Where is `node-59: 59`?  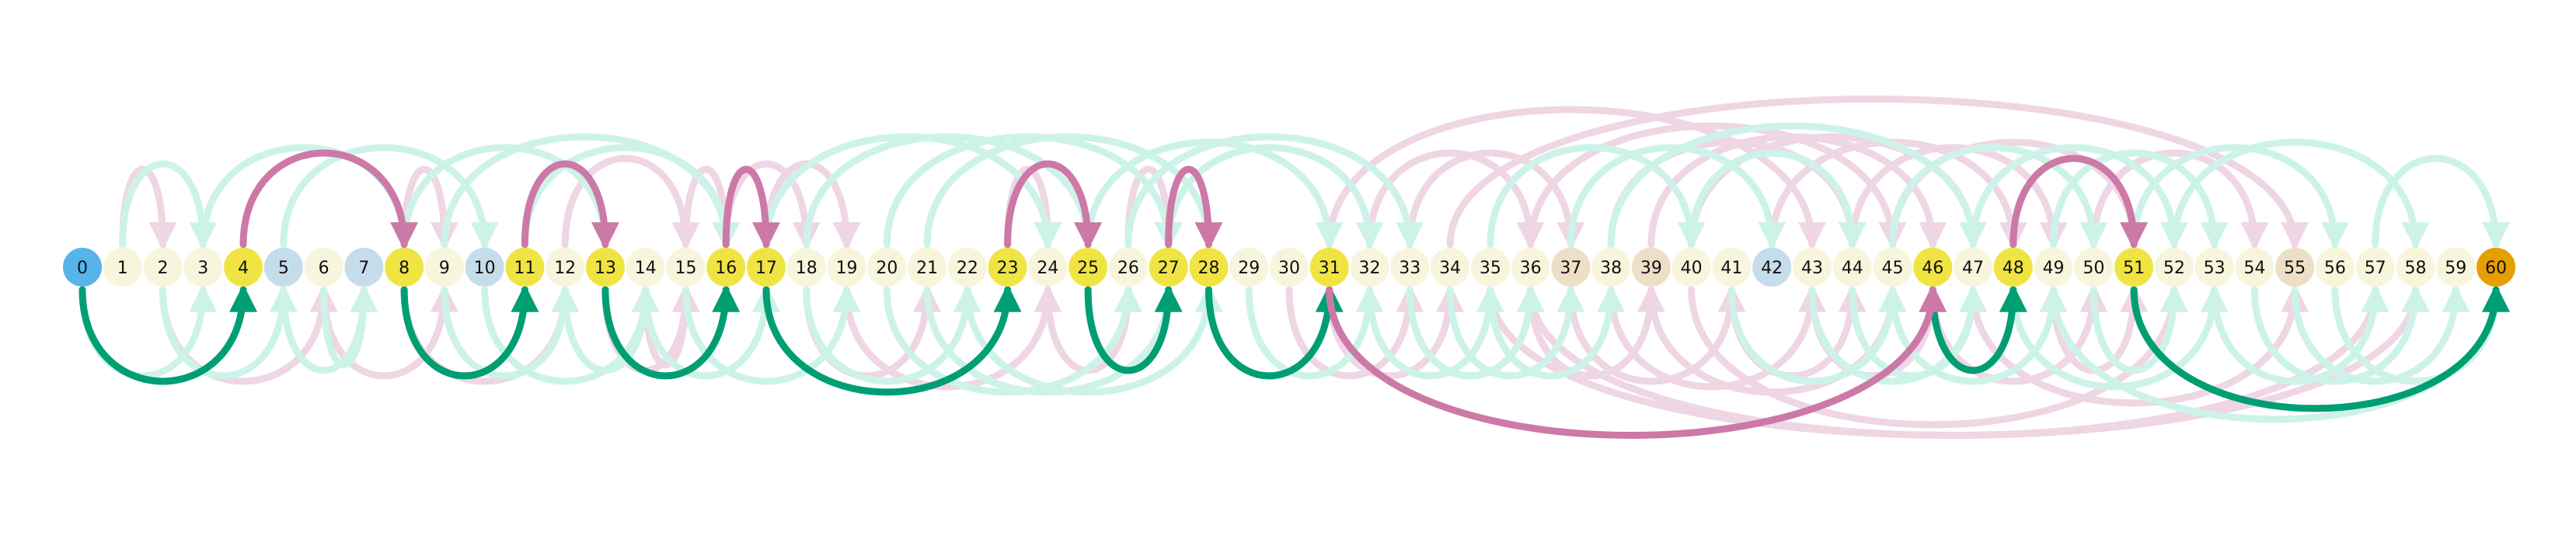 node-59: 59 is located at coordinates (2456, 267).